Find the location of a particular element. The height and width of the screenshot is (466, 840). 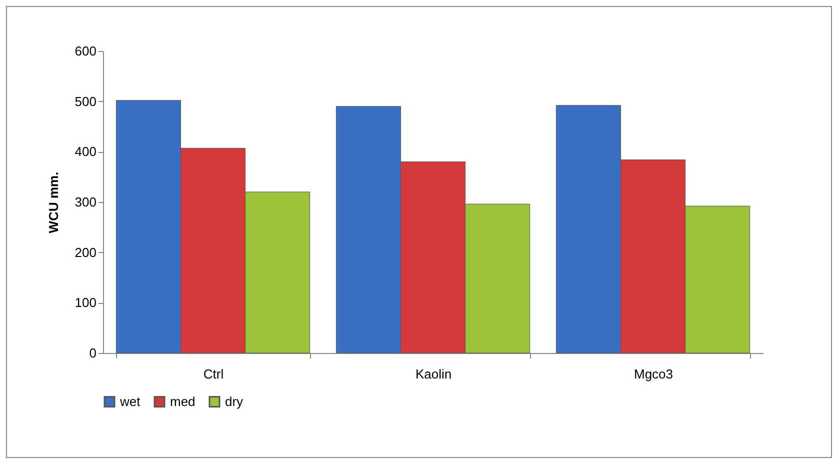

y-tick-label: 600 is located at coordinates (85, 51).